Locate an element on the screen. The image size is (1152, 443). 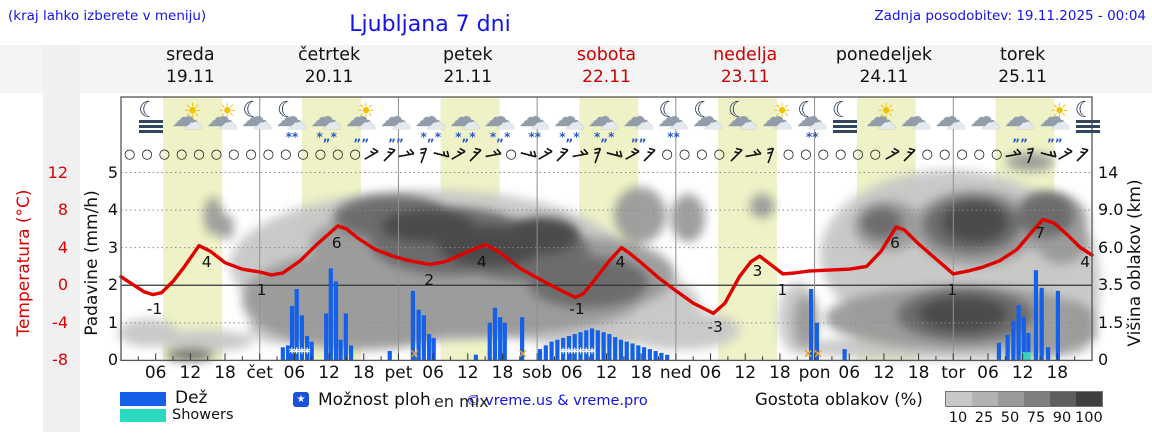
temp-value-label: 6 is located at coordinates (895, 242).